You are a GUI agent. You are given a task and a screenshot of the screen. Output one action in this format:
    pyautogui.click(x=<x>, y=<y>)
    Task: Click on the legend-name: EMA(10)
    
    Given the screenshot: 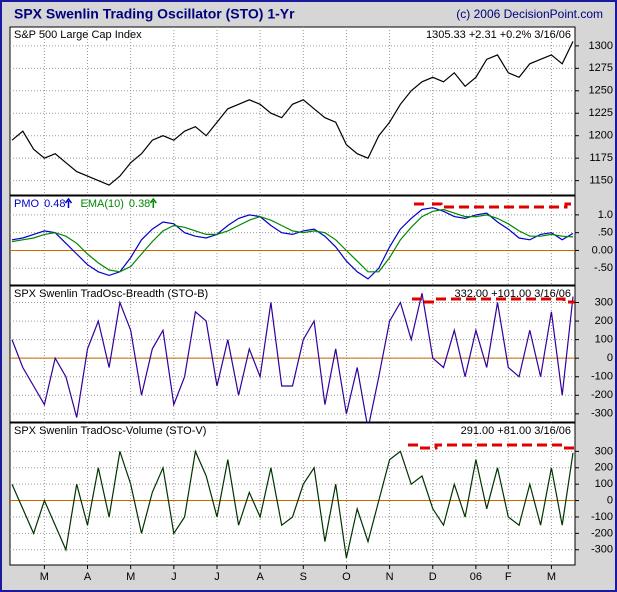 What is the action you would take?
    pyautogui.click(x=101, y=204)
    